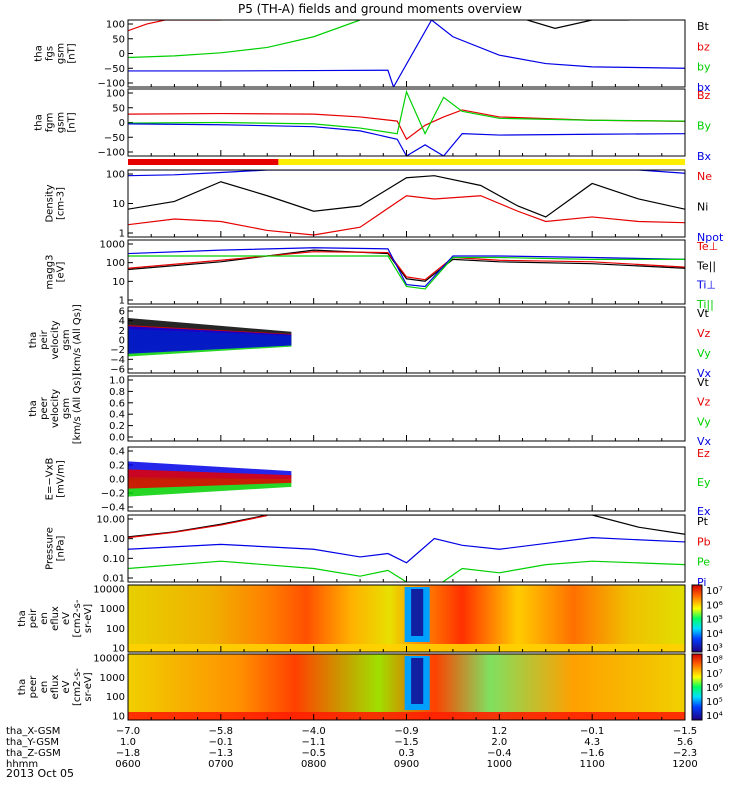 This screenshot has width=750, height=804. Describe the element at coordinates (704, 511) in the screenshot. I see `legend-Ex: Ex` at that location.